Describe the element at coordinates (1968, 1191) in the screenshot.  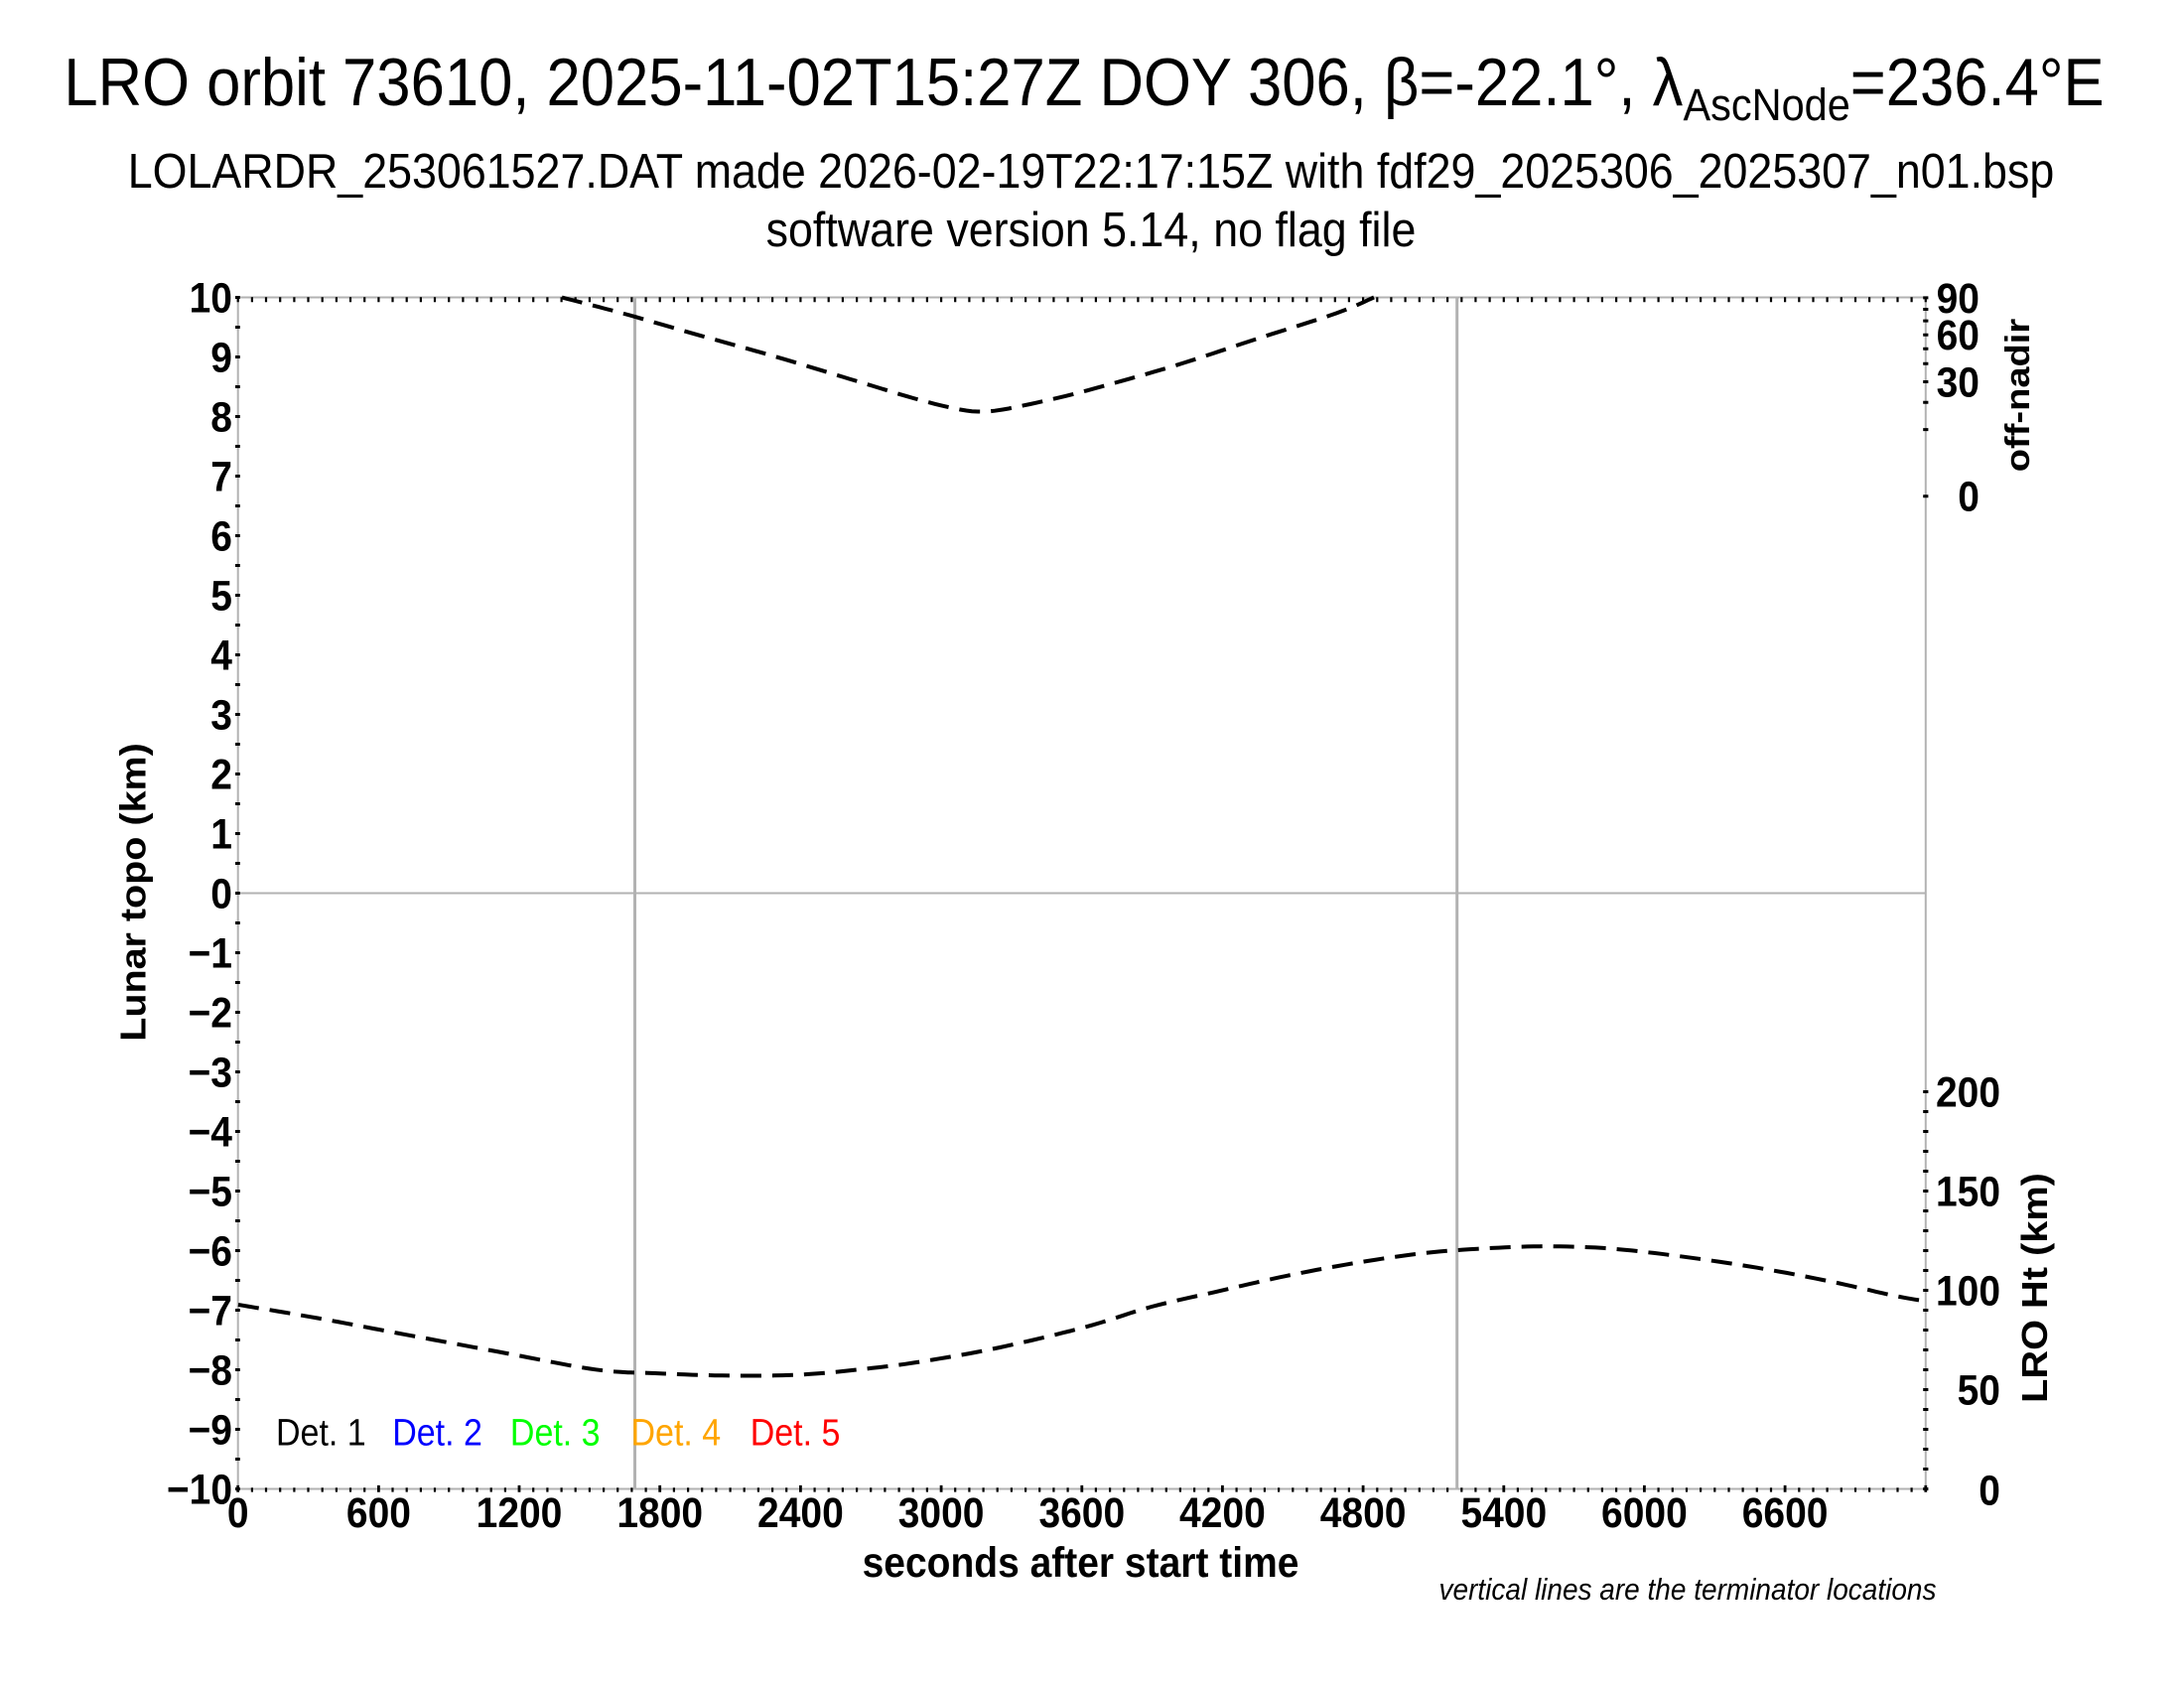
I see `svg-text: 150` at that location.